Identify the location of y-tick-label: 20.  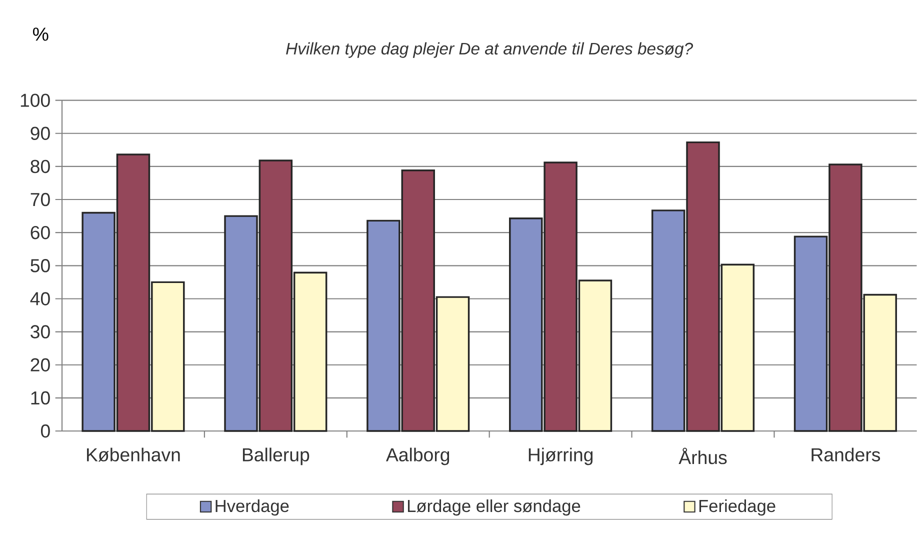
(40, 365).